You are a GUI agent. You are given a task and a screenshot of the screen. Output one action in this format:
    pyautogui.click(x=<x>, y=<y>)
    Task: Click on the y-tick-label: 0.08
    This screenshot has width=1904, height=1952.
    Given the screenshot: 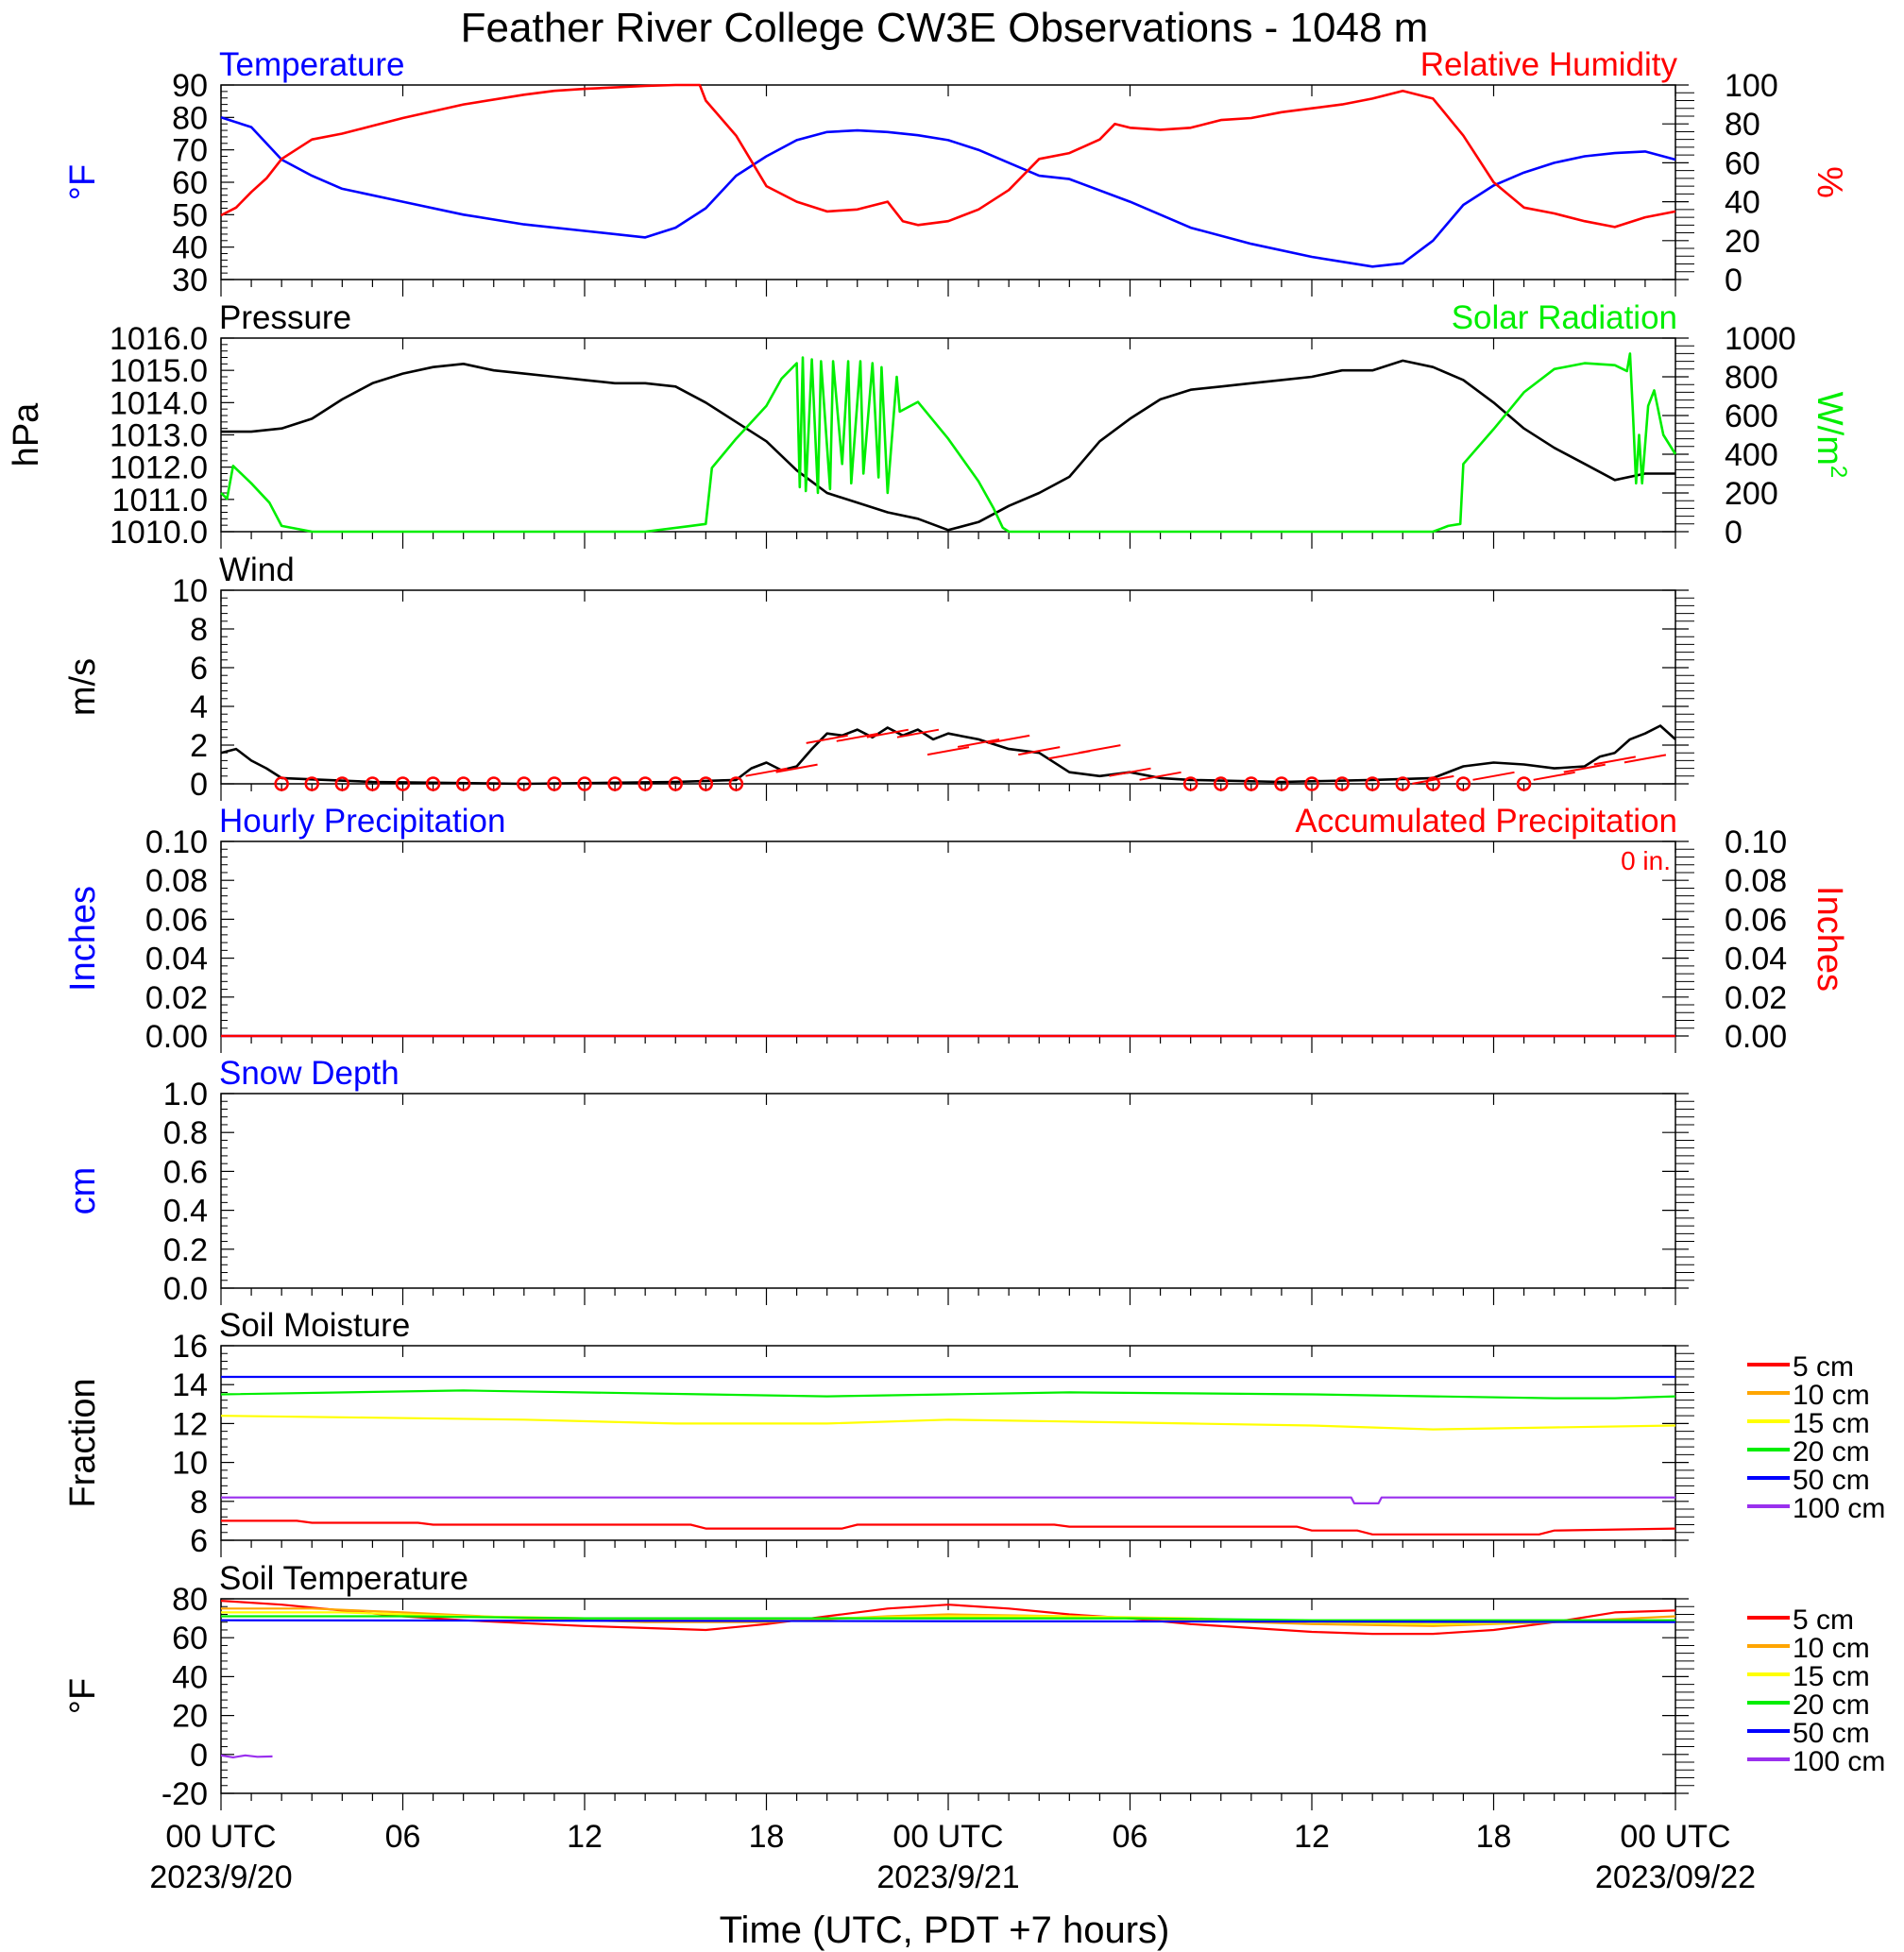 What is the action you would take?
    pyautogui.click(x=176, y=881)
    